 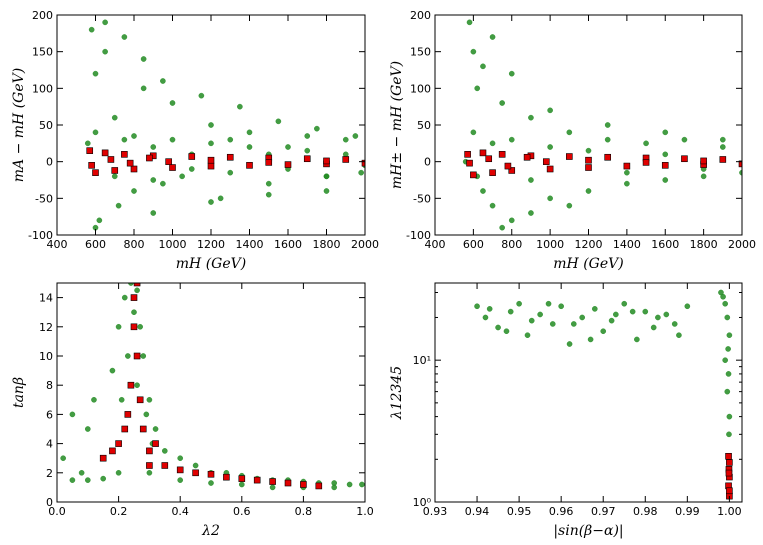 What do you see at coordinates (242, 511) in the screenshot?
I see `x-tick-label: 0.6` at bounding box center [242, 511].